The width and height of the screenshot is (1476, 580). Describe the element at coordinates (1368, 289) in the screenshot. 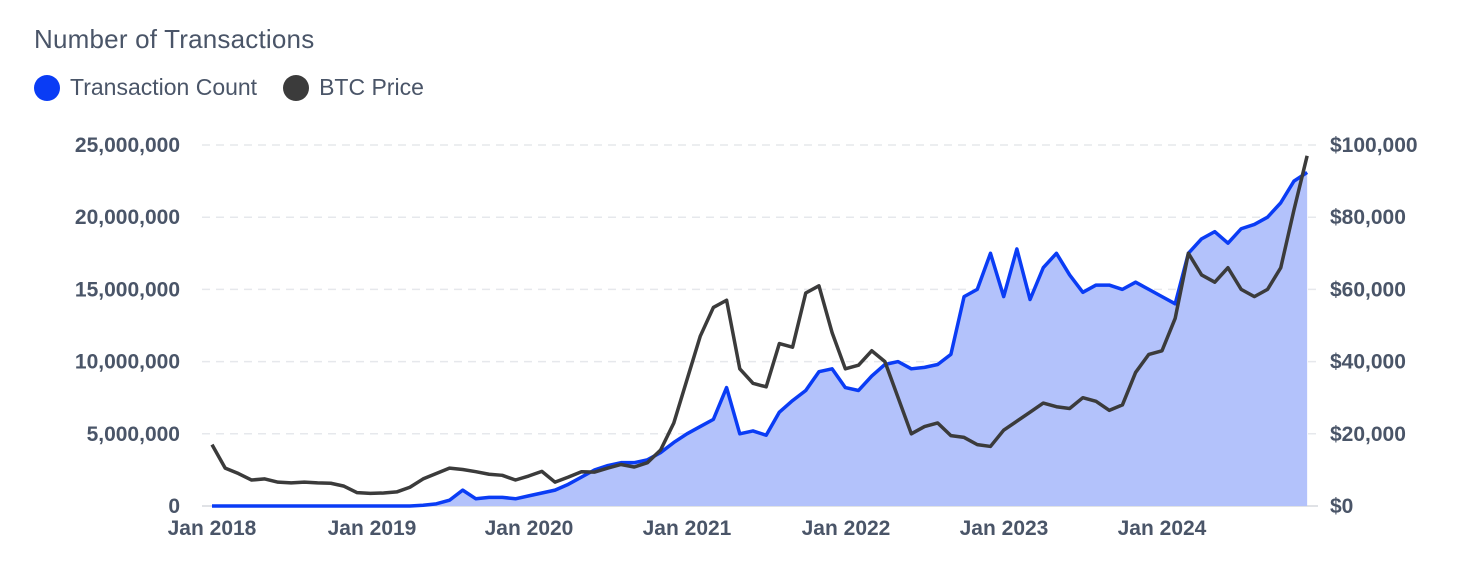

I see `right-axis-tick-label: $60,000` at that location.